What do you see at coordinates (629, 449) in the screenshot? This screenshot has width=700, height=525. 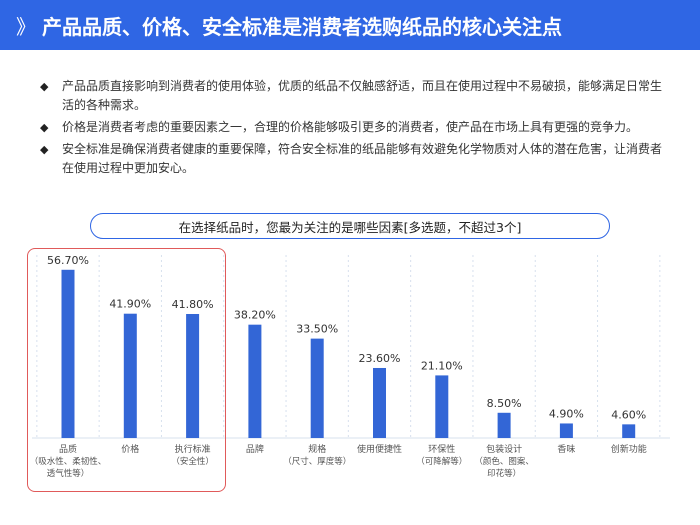 I see `category-label: 创新功能` at bounding box center [629, 449].